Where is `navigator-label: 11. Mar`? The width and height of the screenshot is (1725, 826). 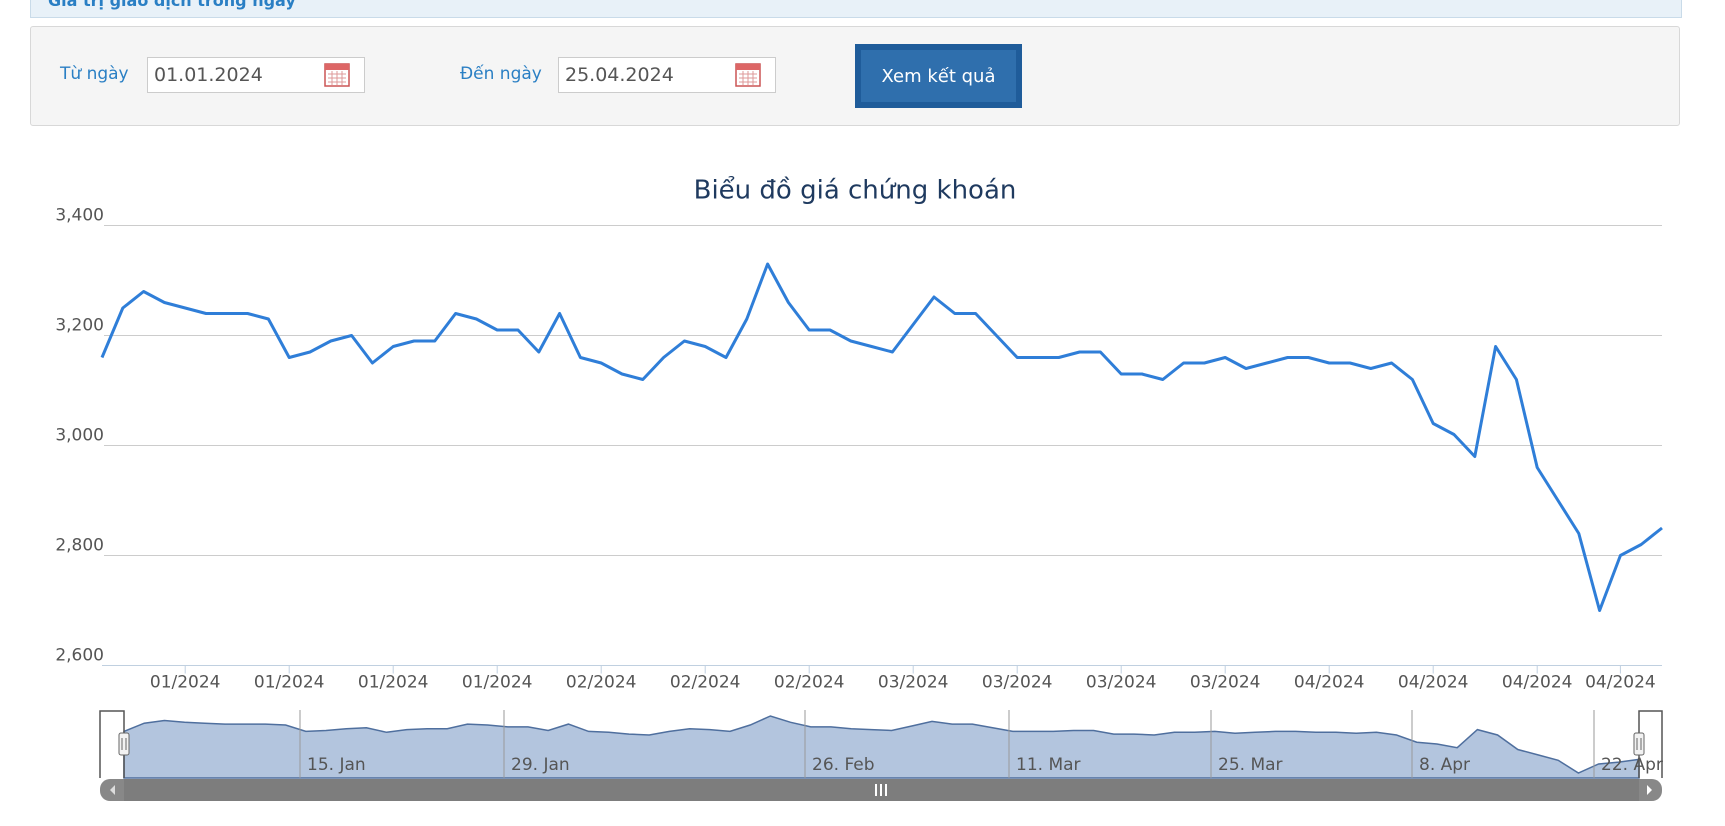
navigator-label: 11. Mar is located at coordinates (1048, 765).